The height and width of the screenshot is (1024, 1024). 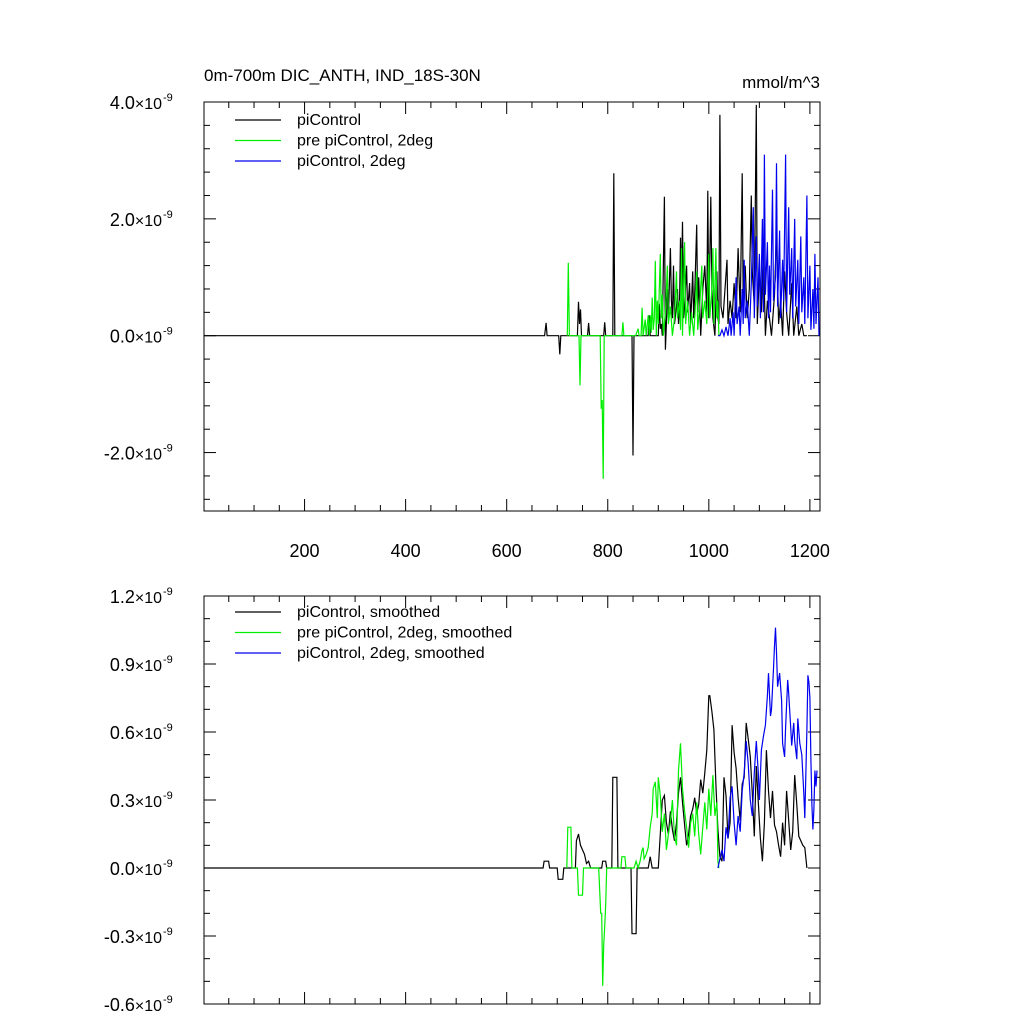 I want to click on legend-label: piControl, so click(x=329, y=120).